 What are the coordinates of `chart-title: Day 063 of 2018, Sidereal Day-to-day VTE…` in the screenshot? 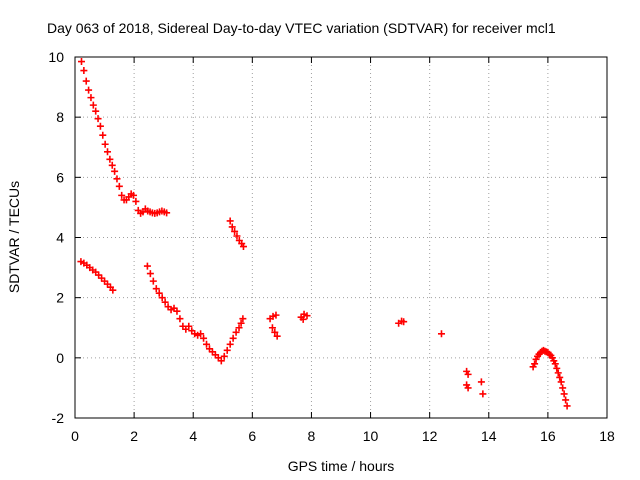 It's located at (301, 28).